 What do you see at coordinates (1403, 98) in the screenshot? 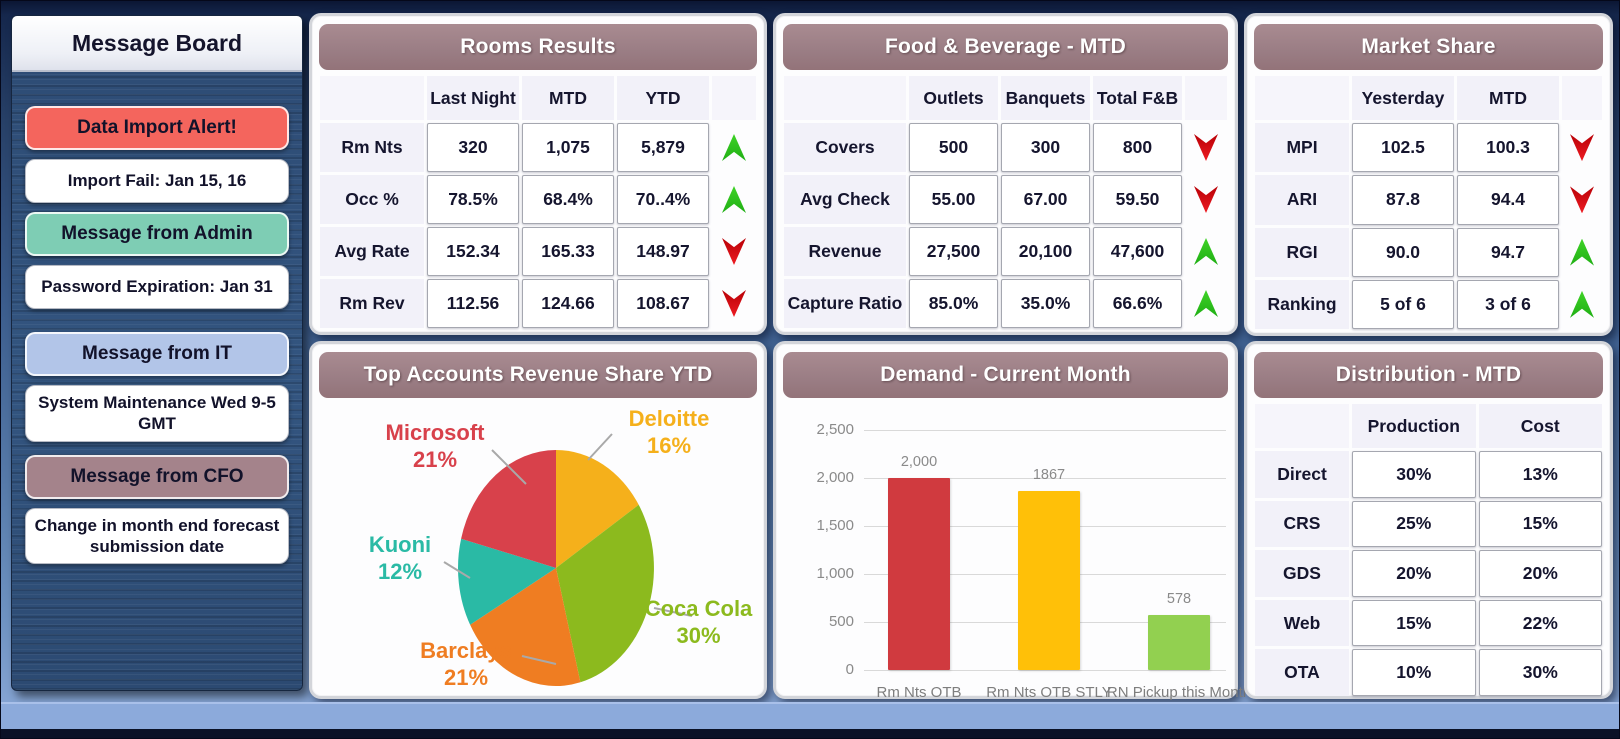
I see `column-header: Yesterday` at bounding box center [1403, 98].